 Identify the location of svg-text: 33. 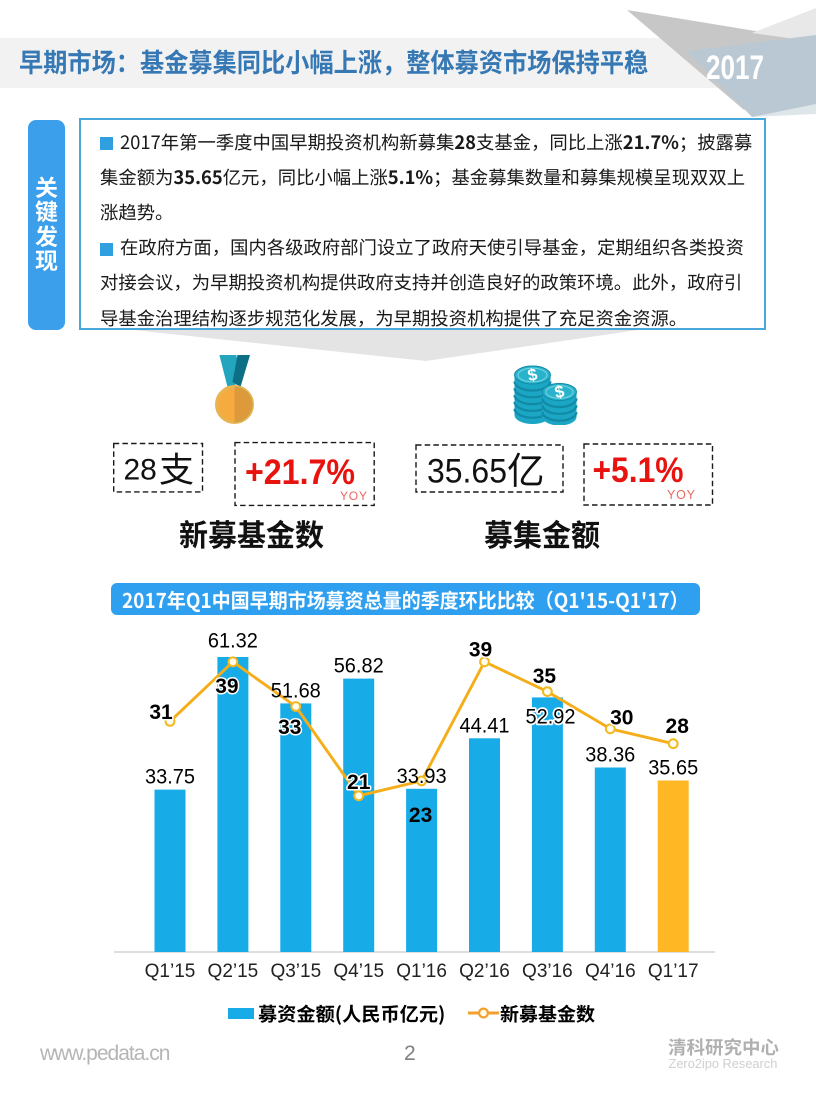
(289, 727).